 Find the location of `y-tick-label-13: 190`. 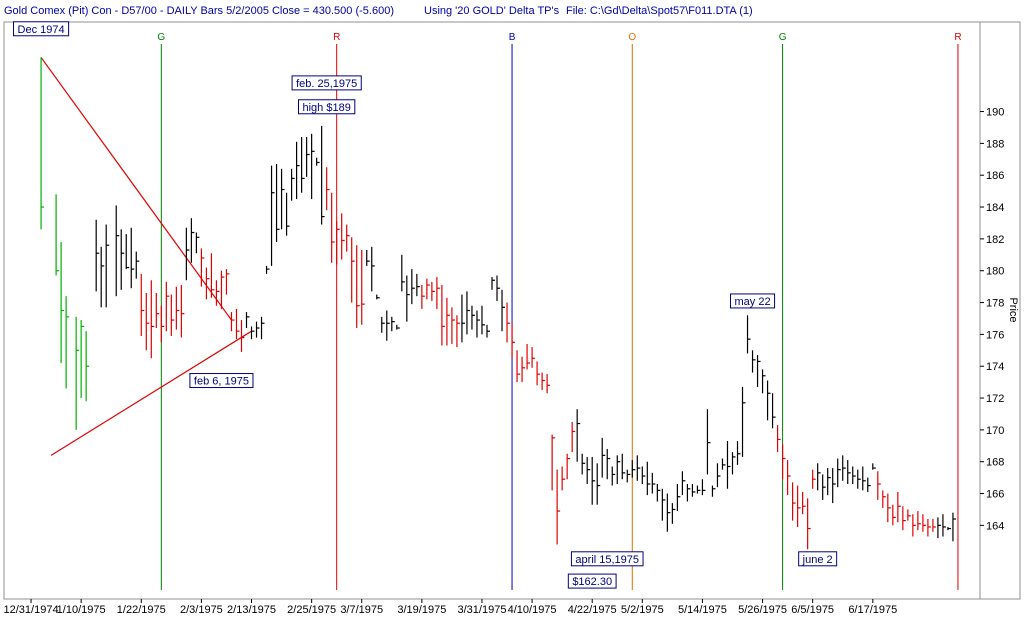

y-tick-label-13: 190 is located at coordinates (995, 113).